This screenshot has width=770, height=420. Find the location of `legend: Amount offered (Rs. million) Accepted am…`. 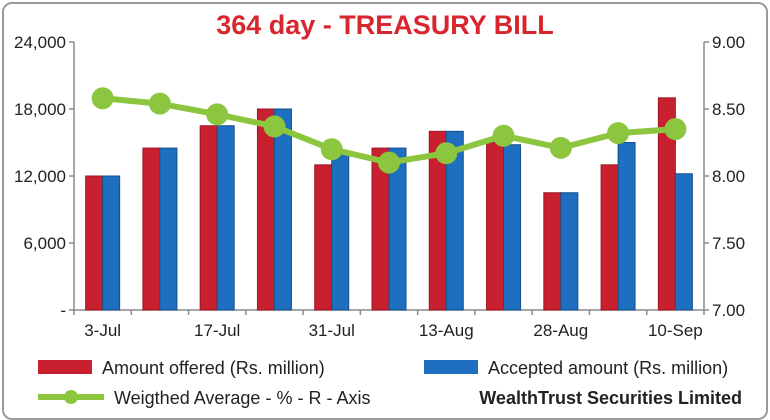

legend: Amount offered (Rs. million) Accepted am… is located at coordinates (390, 383).